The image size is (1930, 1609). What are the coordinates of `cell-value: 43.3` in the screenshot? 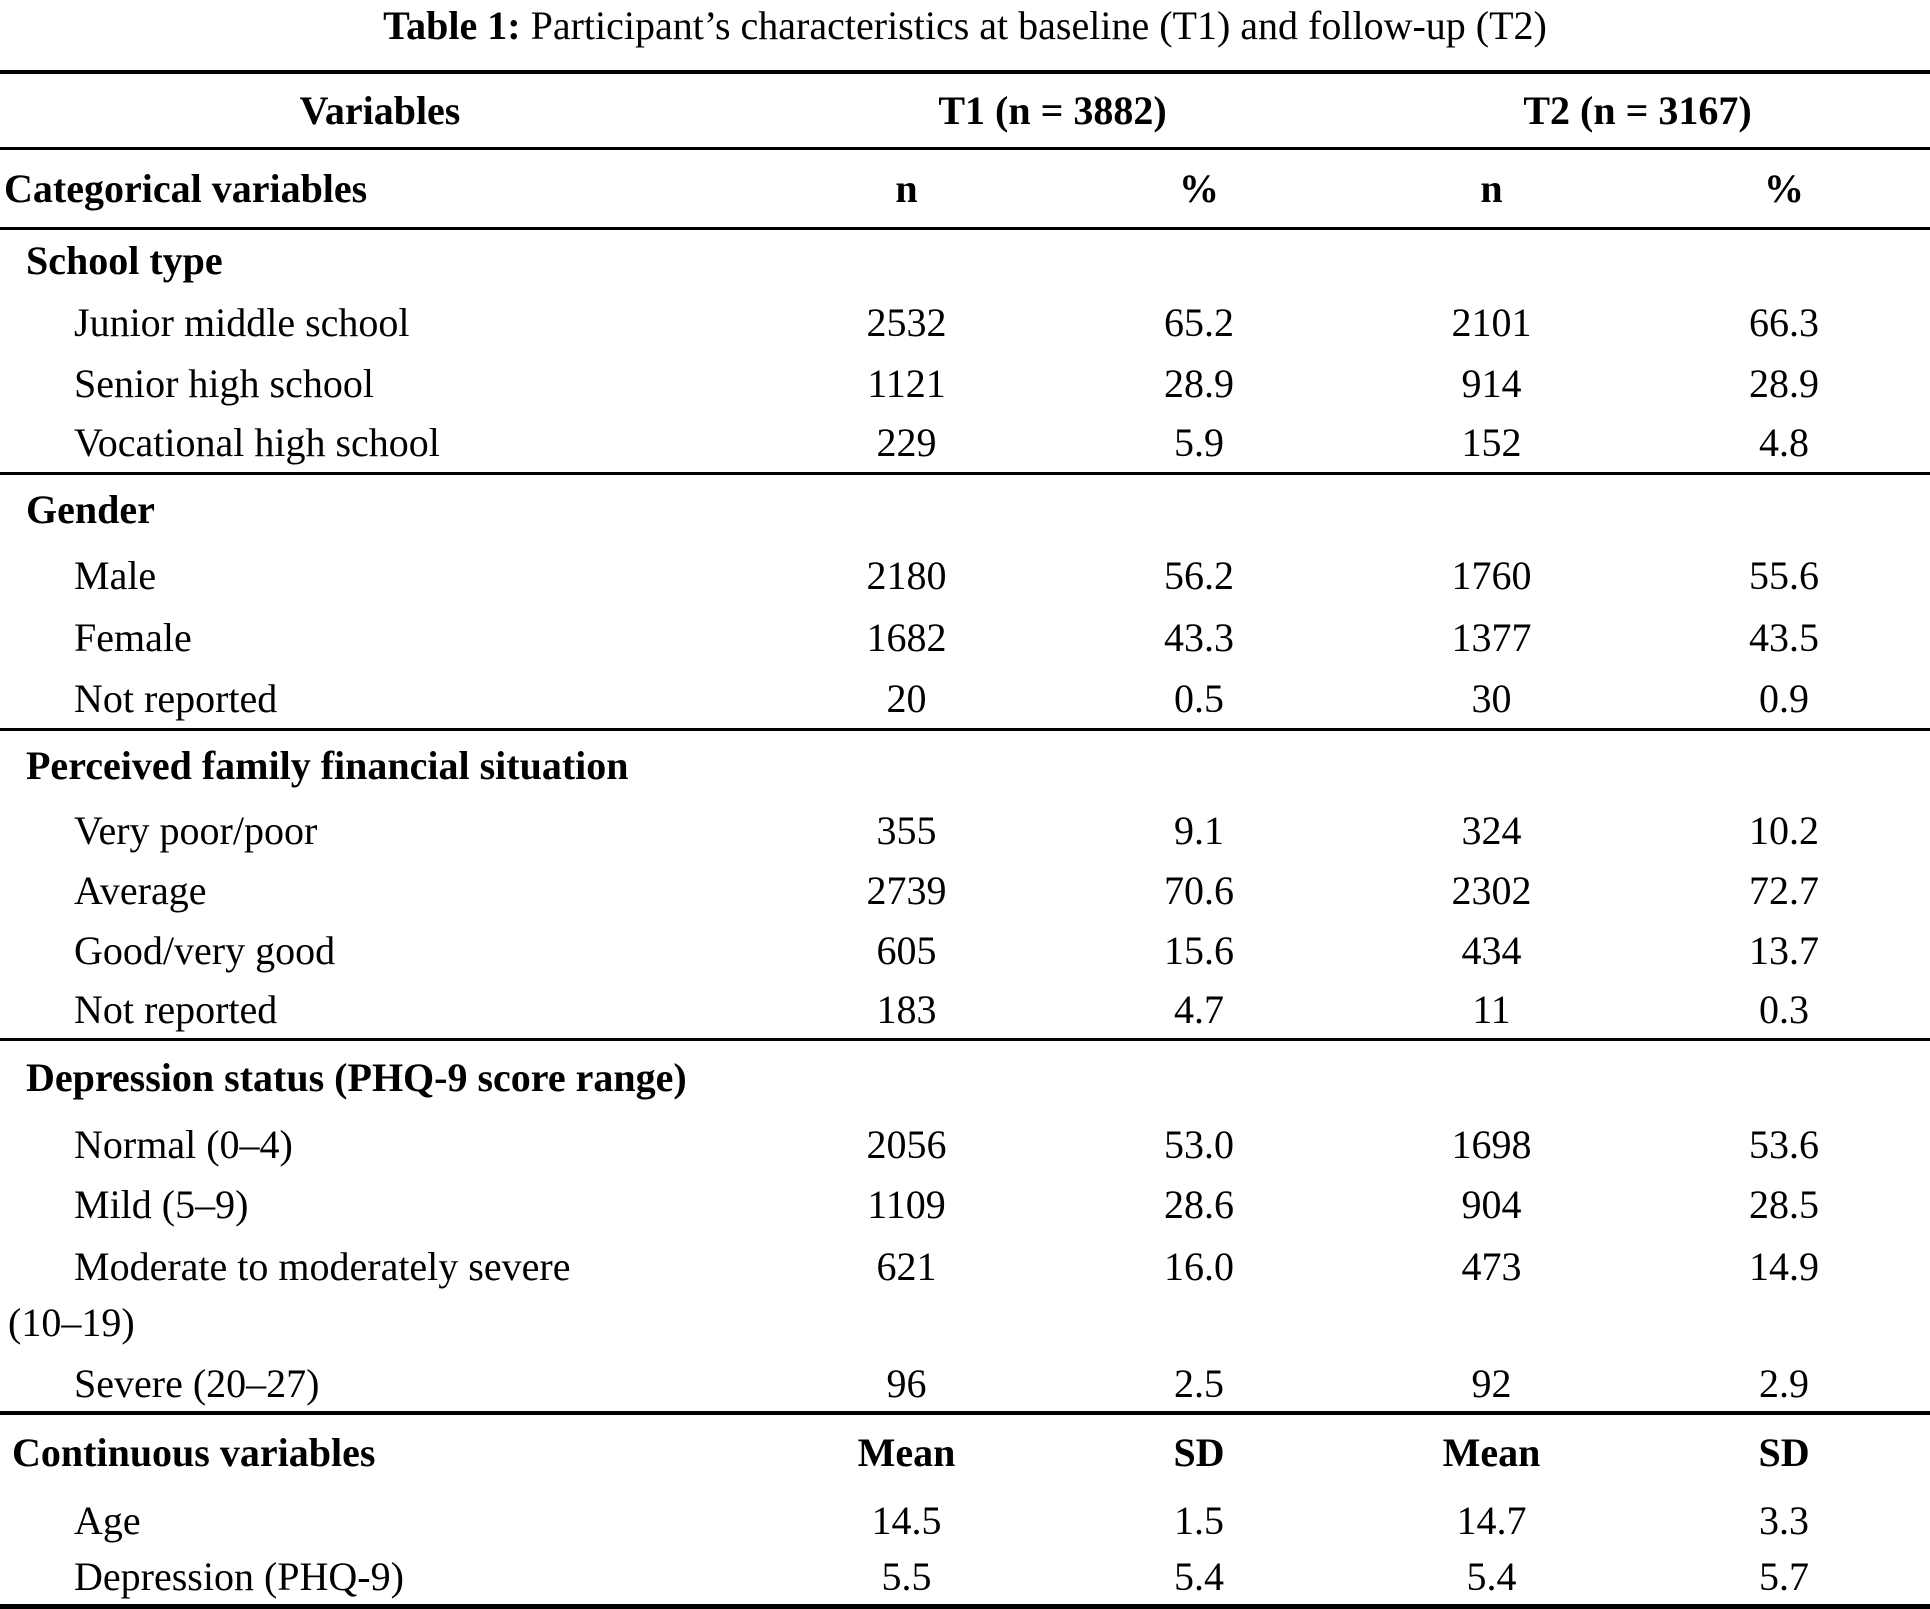 It's located at (1199, 637).